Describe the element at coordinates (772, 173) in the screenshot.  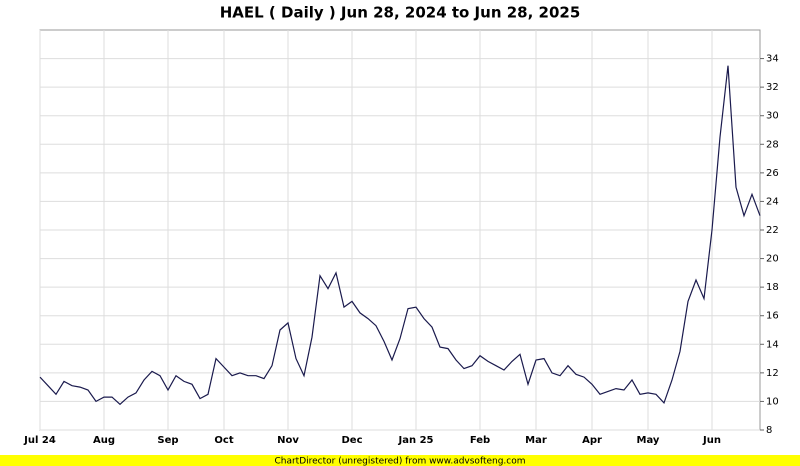
I see `y-tick-label: 26` at that location.